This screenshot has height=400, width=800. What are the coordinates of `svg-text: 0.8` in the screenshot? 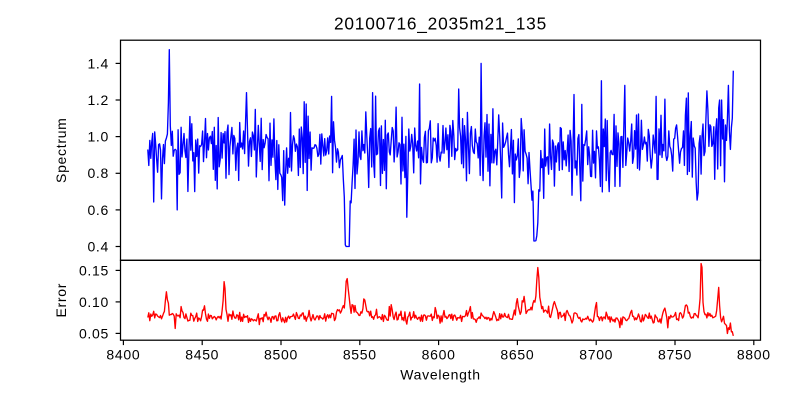 It's located at (98, 173).